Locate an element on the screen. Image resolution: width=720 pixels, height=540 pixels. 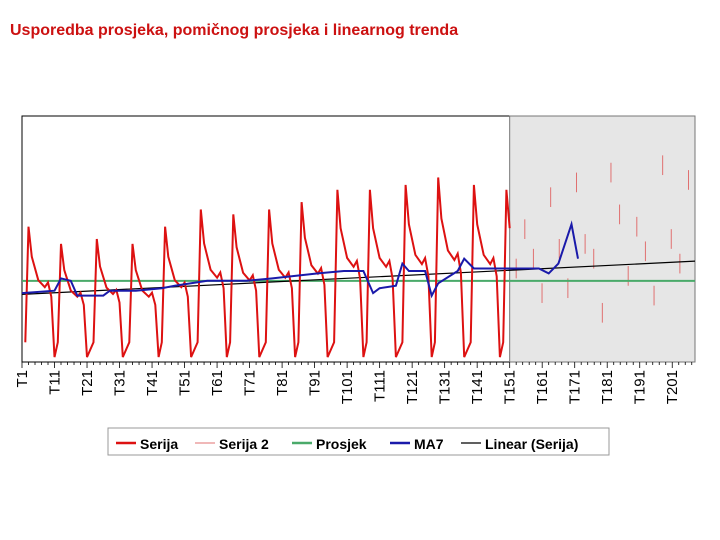
x-tick-label: T171 is located at coordinates (575, 387).